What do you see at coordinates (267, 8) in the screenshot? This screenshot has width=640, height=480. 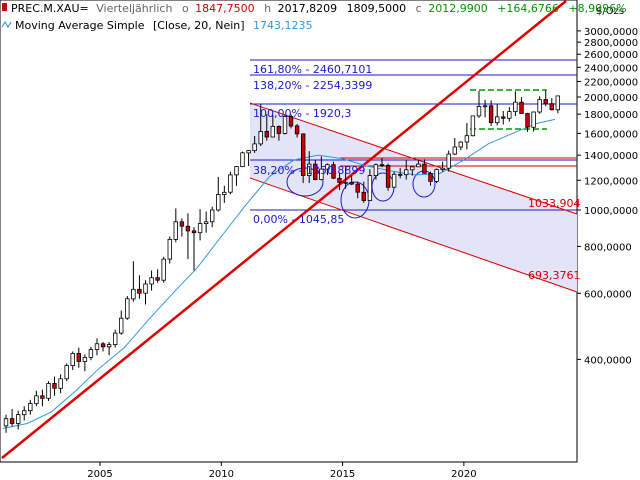 I see `legend-high-label: h` at bounding box center [267, 8].